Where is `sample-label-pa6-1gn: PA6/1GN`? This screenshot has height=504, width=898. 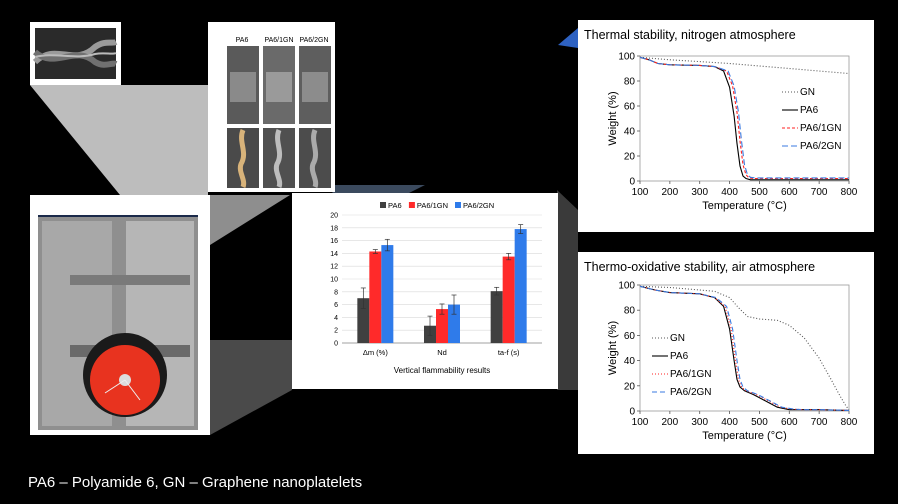
sample-label-pa6-1gn: PA6/1GN is located at coordinates (278, 40).